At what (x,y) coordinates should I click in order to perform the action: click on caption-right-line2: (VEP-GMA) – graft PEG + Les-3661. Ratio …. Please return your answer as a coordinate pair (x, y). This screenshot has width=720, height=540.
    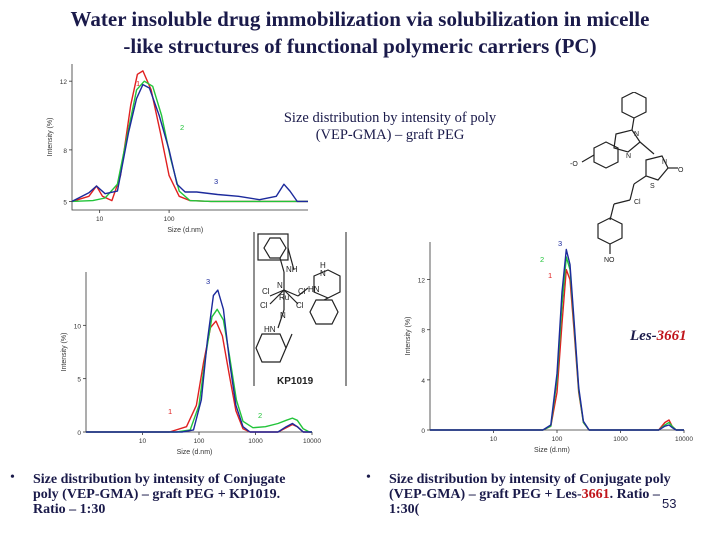
    Looking at the image, I should click on (554, 494).